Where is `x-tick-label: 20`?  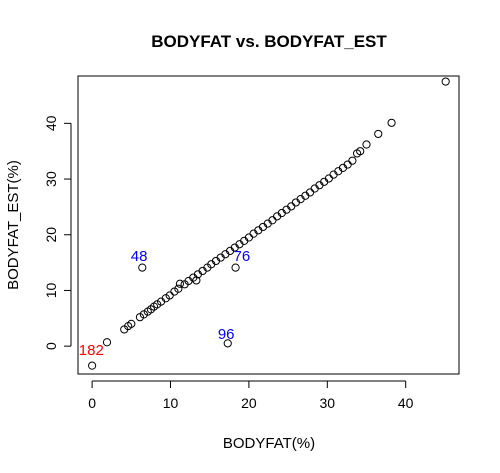
x-tick-label: 20 is located at coordinates (249, 403).